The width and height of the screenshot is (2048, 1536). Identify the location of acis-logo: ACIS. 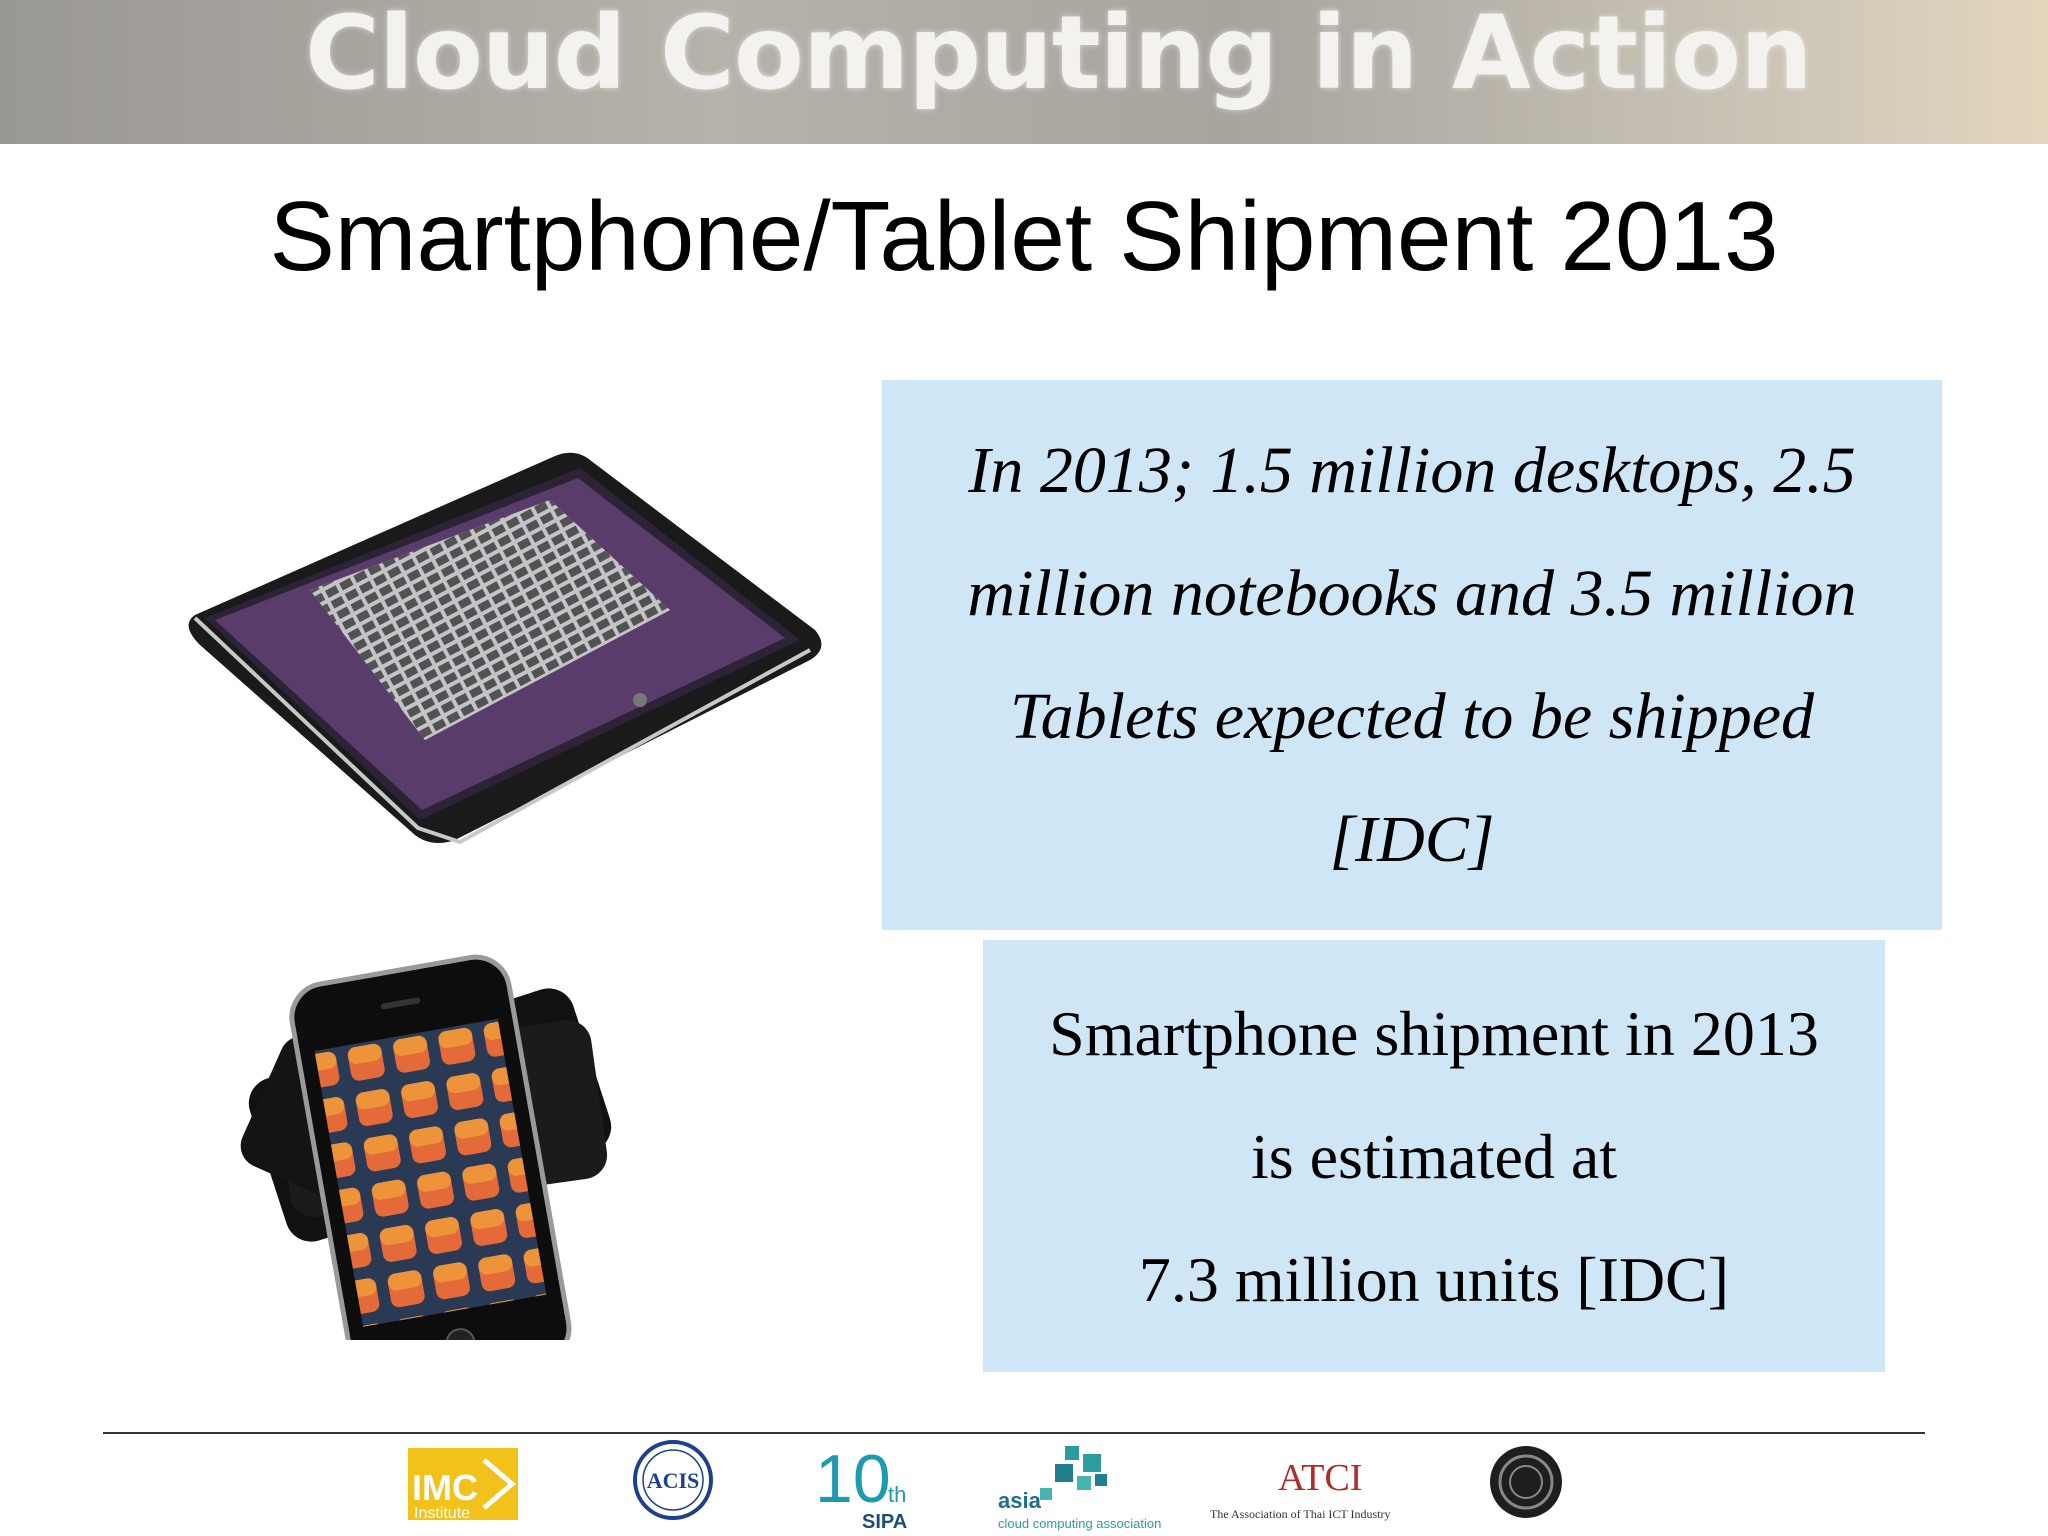
(673, 1480).